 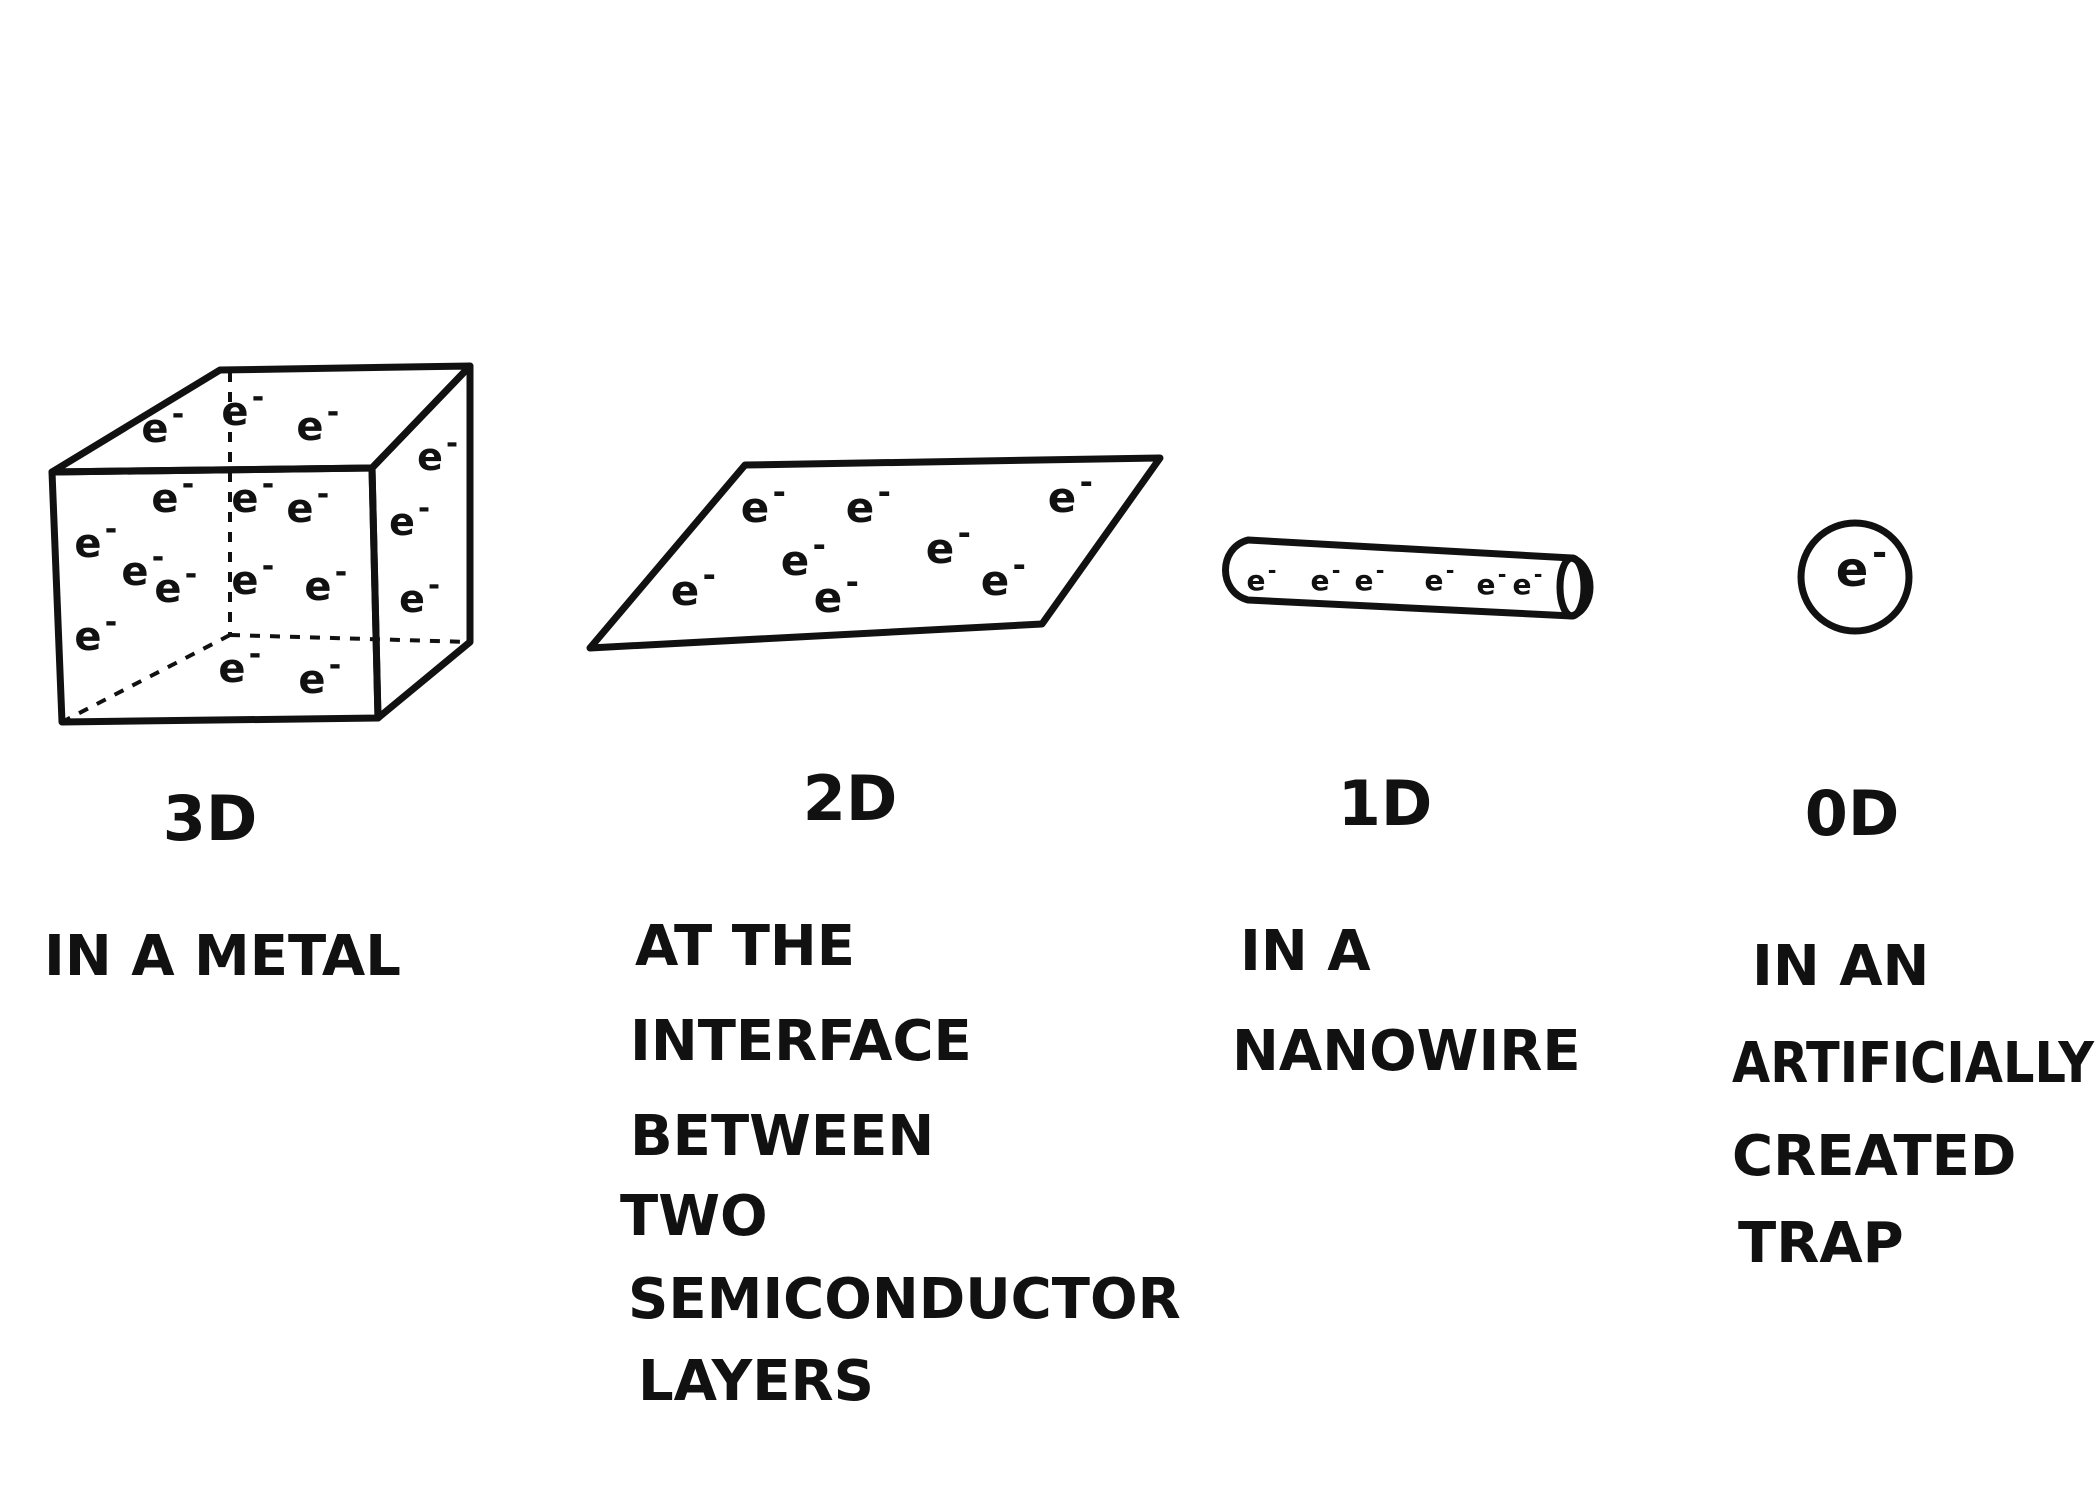 What do you see at coordinates (437, 452) in the screenshot?
I see `electron-3d-15: e-` at bounding box center [437, 452].